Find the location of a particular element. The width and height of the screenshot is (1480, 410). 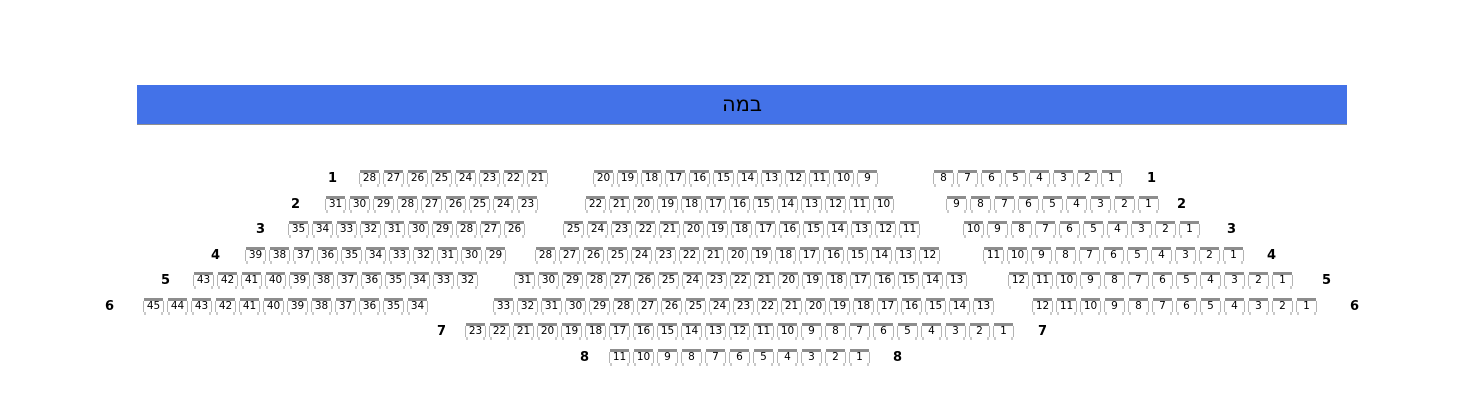

seat-2-2: 2 is located at coordinates (1124, 204).